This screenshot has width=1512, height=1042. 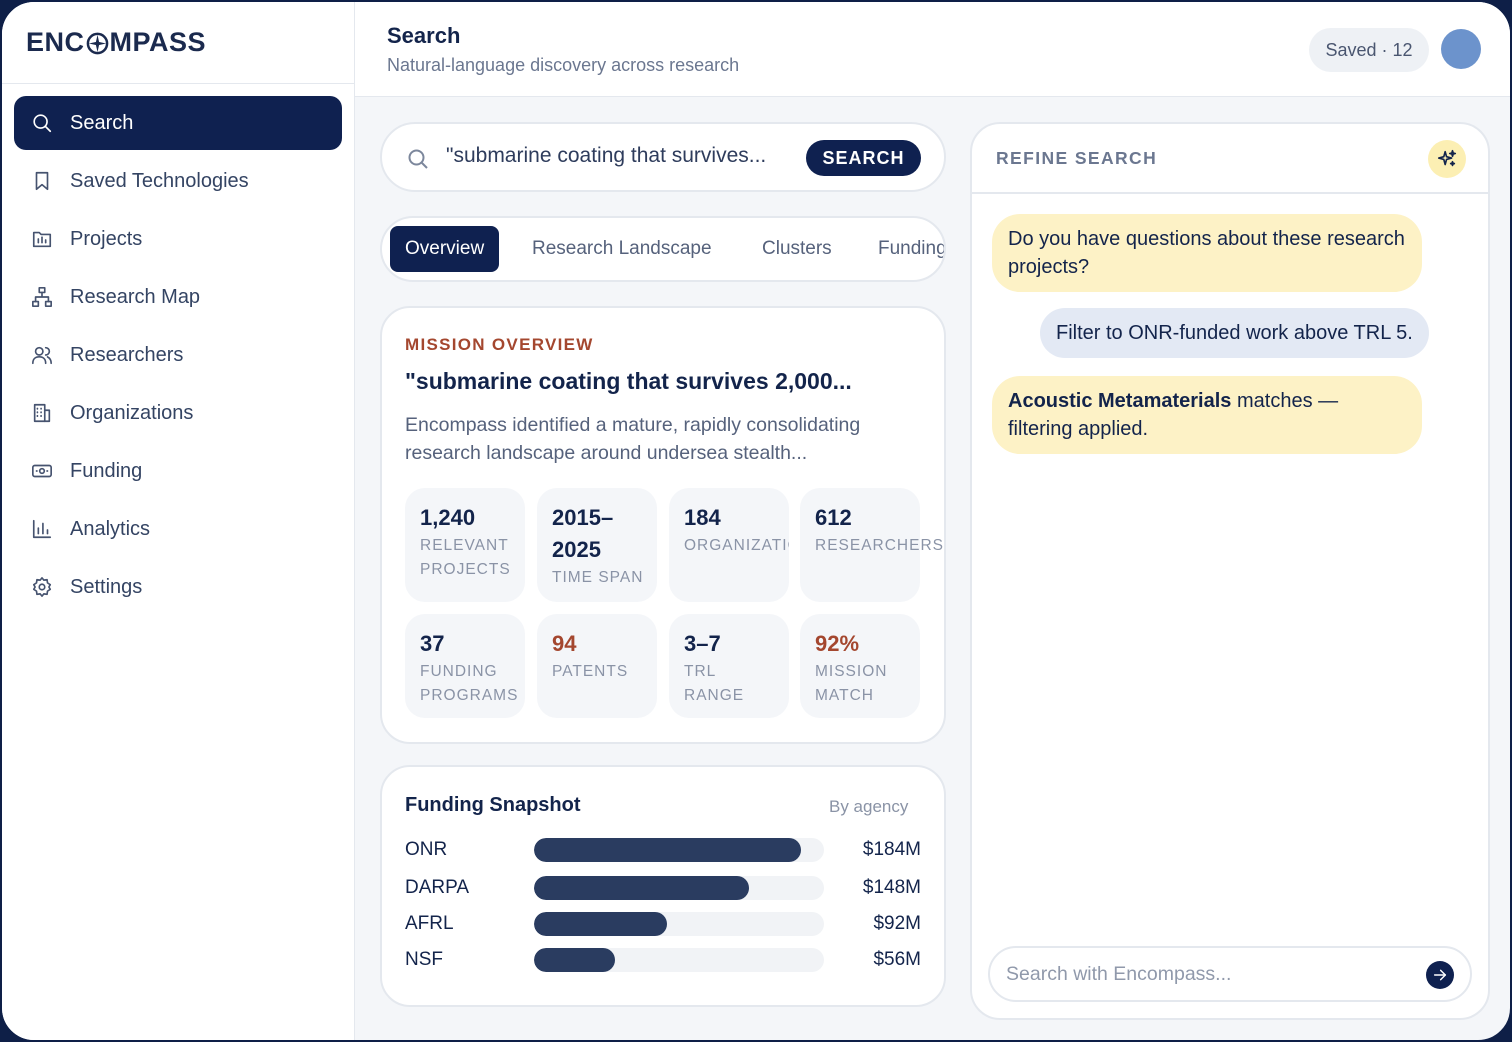 What do you see at coordinates (448, 517) in the screenshot?
I see `stat-value: 1,240` at bounding box center [448, 517].